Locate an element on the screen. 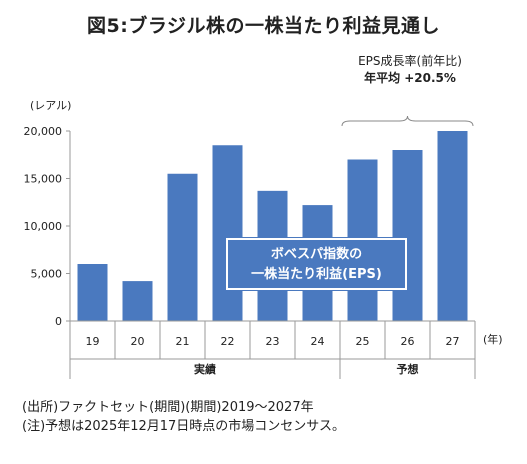  series-callout: ボベスパ指数の 一株当たり利益(EPS) is located at coordinates (316, 264).